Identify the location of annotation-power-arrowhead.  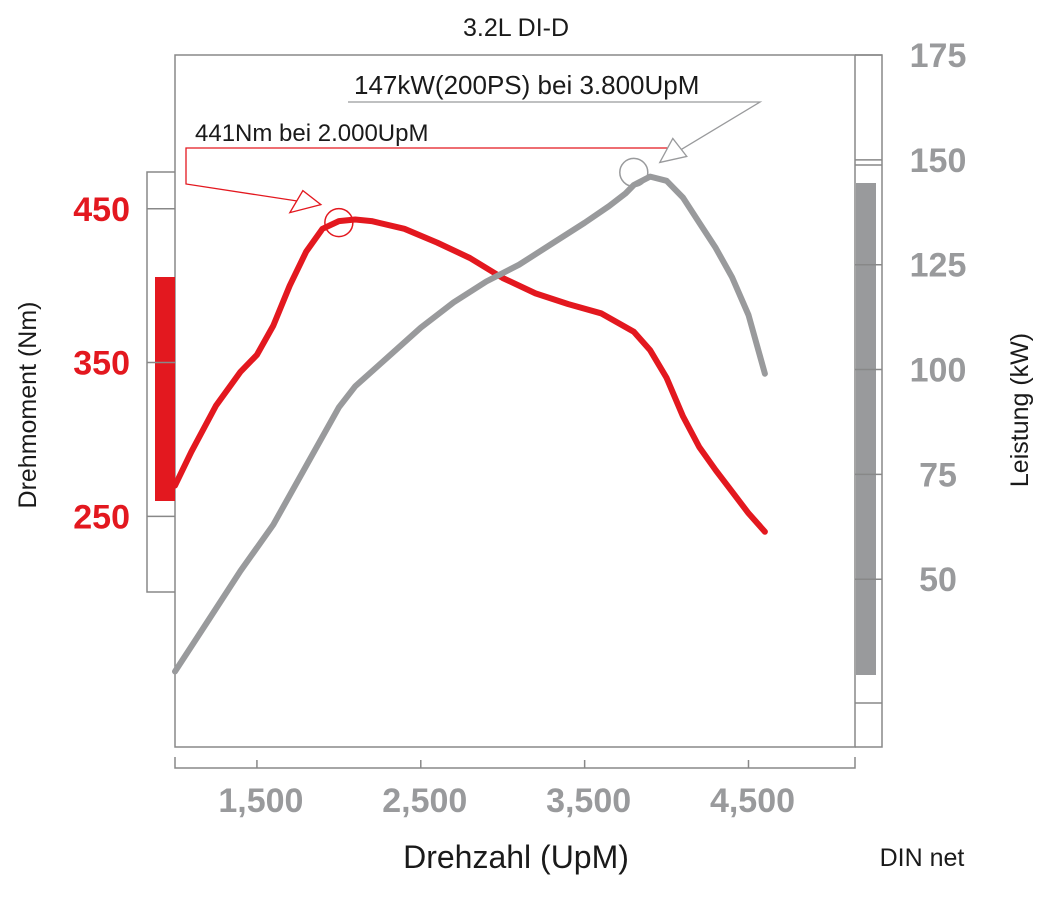
(673, 150).